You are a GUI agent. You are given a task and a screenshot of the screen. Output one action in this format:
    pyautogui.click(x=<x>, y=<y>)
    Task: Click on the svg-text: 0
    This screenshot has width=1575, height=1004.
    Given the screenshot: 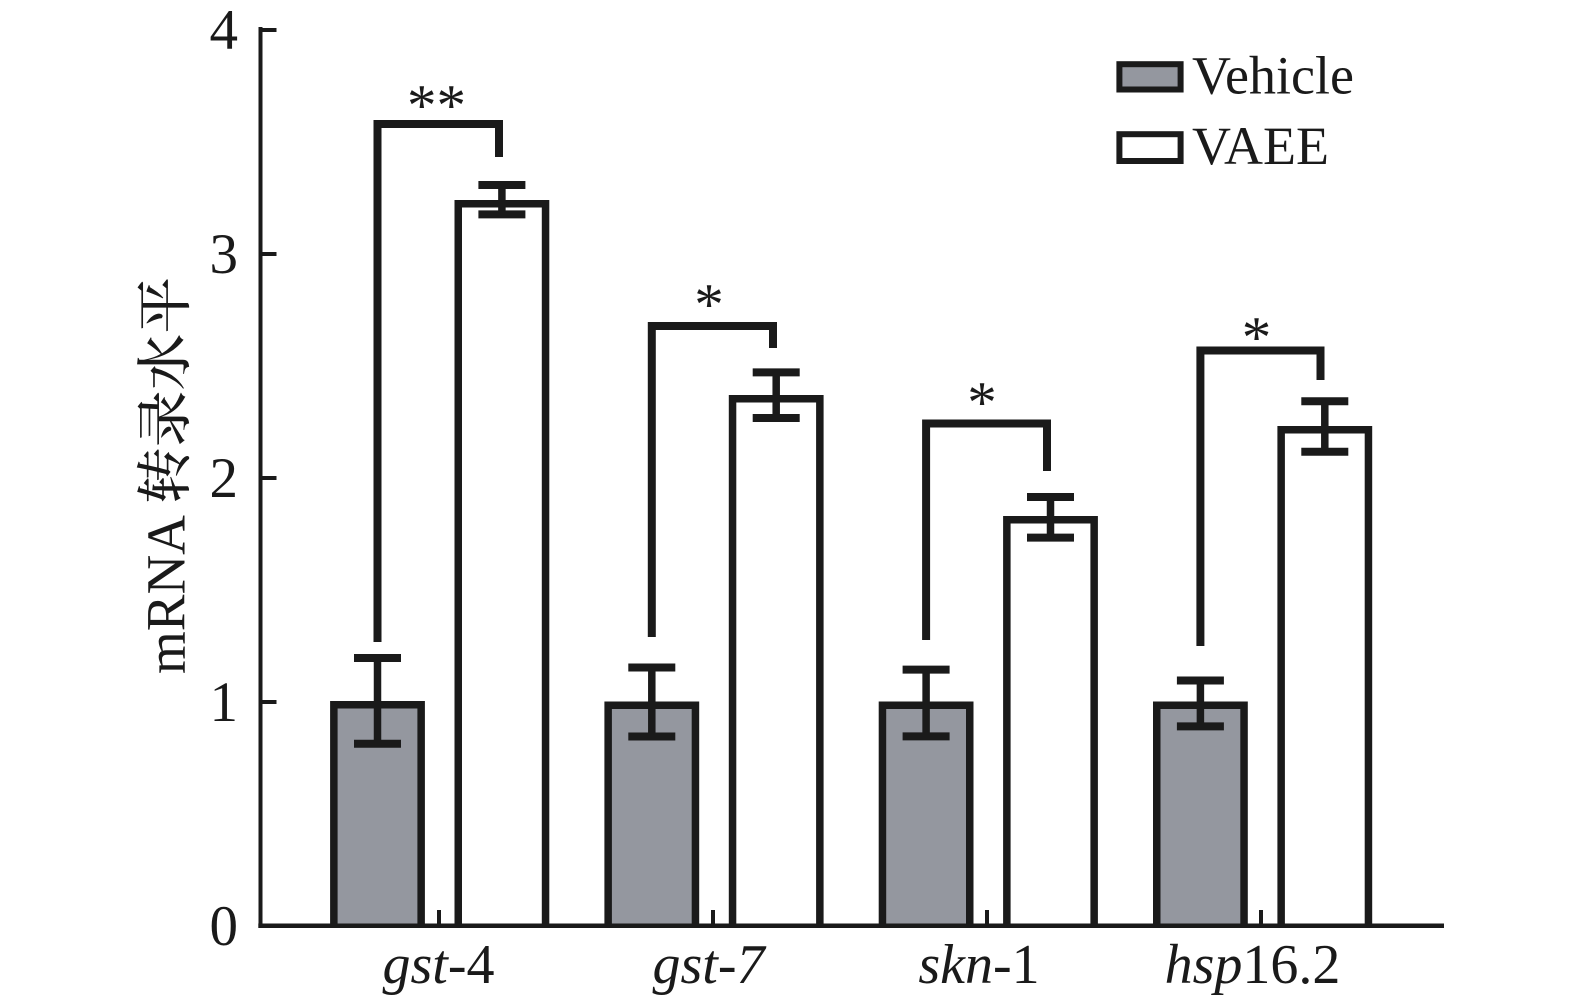 What is the action you would take?
    pyautogui.click(x=224, y=926)
    